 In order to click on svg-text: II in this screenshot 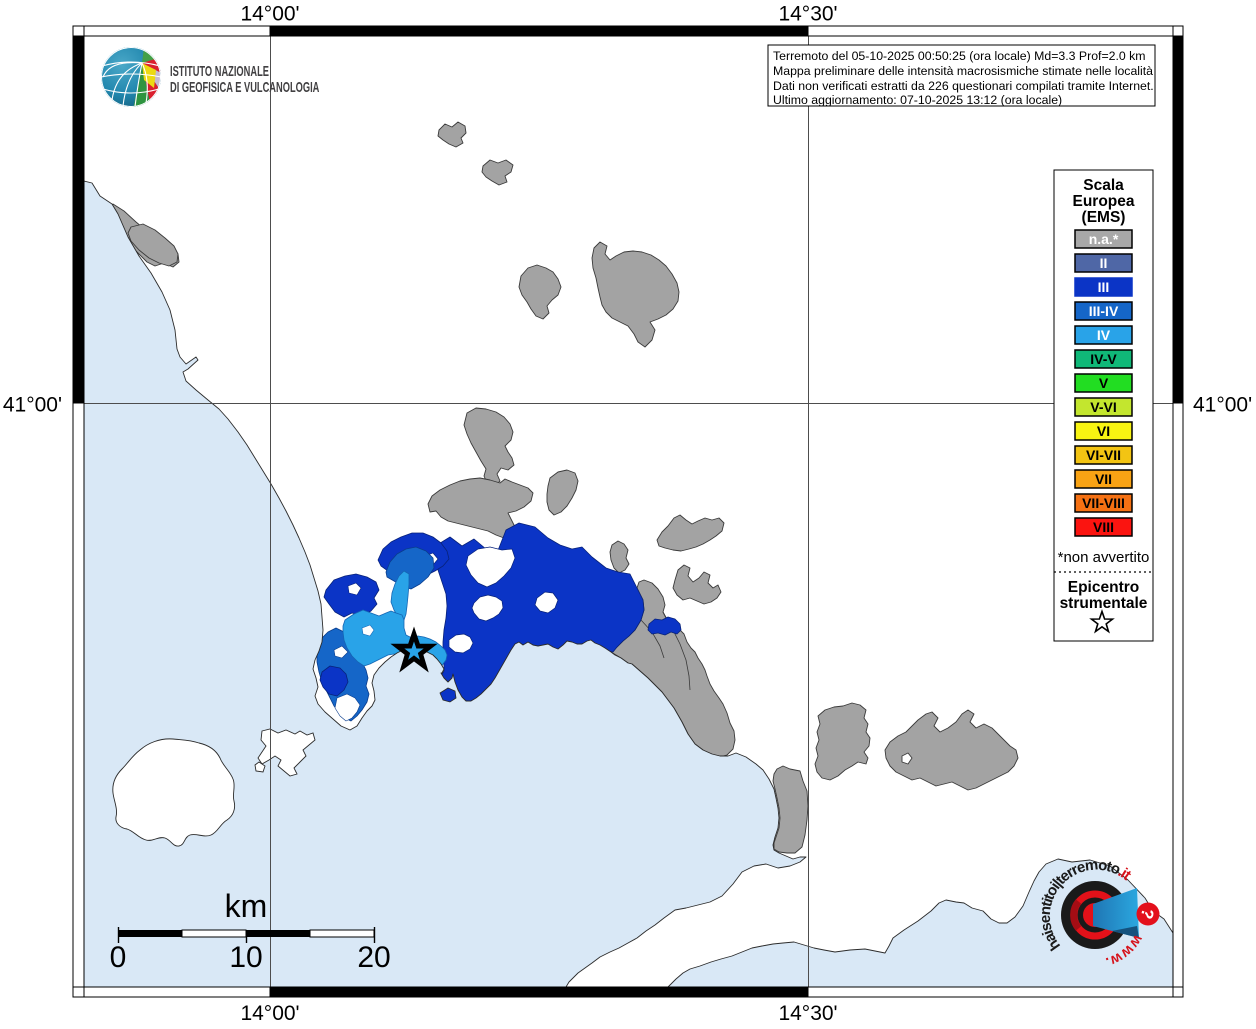, I will do `click(1104, 263)`.